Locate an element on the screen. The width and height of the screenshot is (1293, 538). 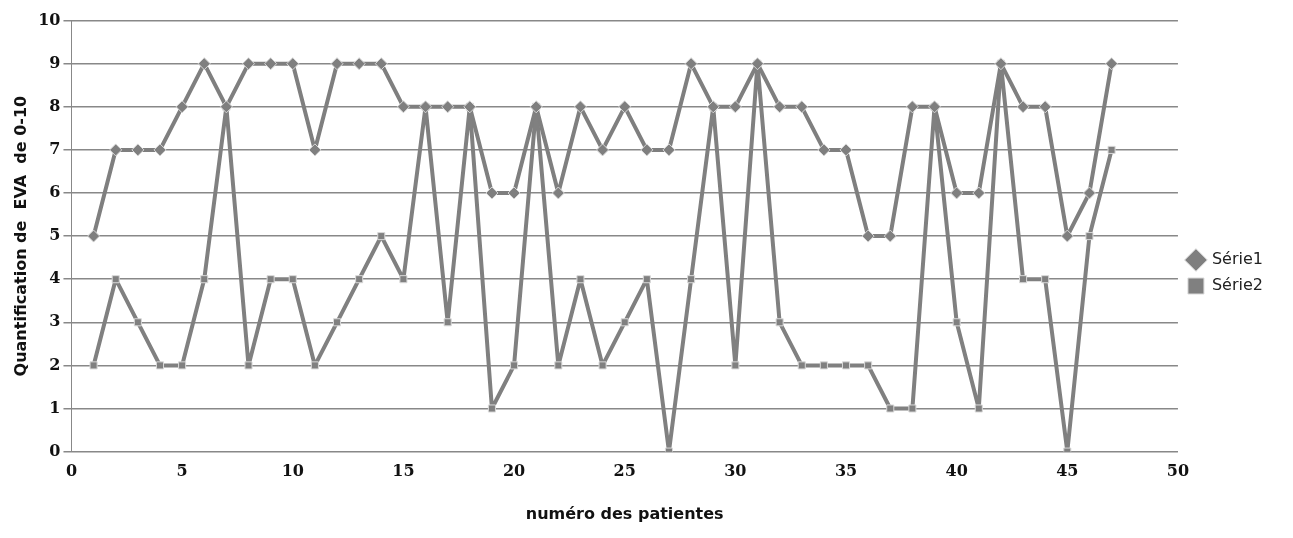
legend-label: Série1 is located at coordinates (1237, 259).